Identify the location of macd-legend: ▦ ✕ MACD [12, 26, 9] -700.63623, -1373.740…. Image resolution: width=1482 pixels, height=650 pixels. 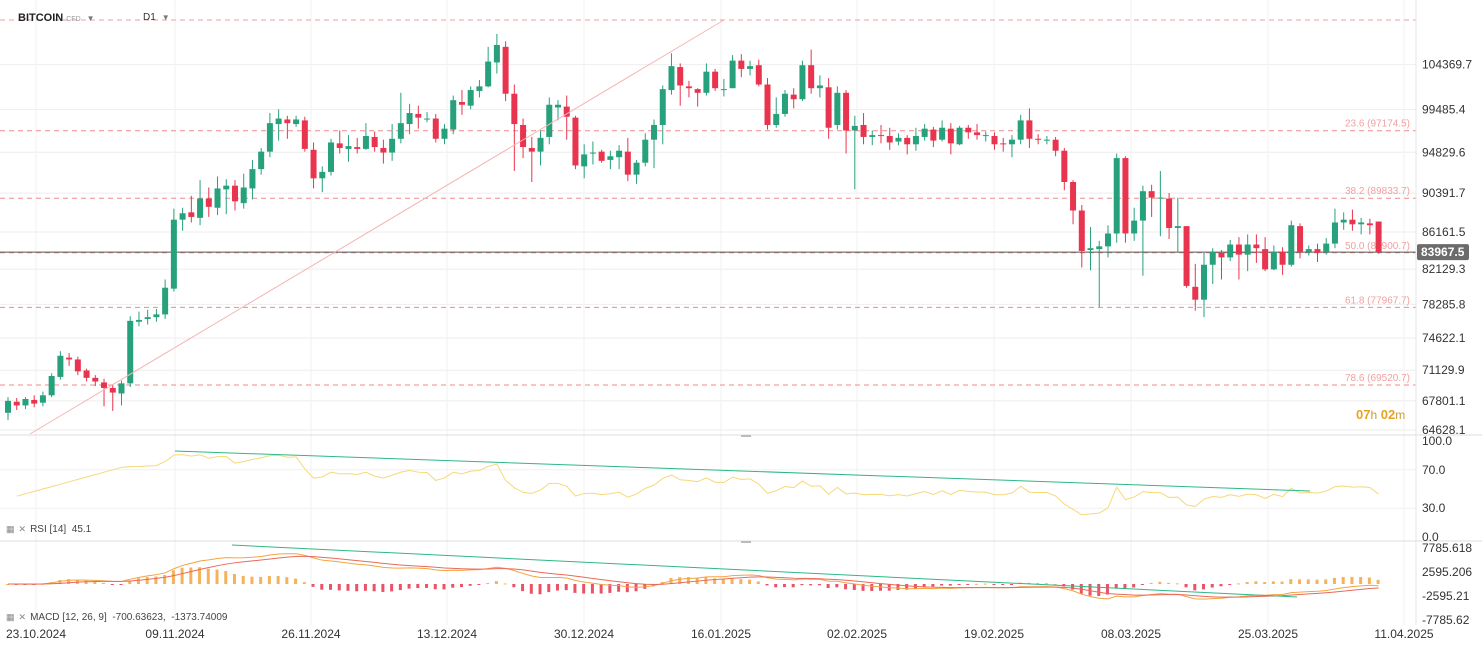
(117, 617).